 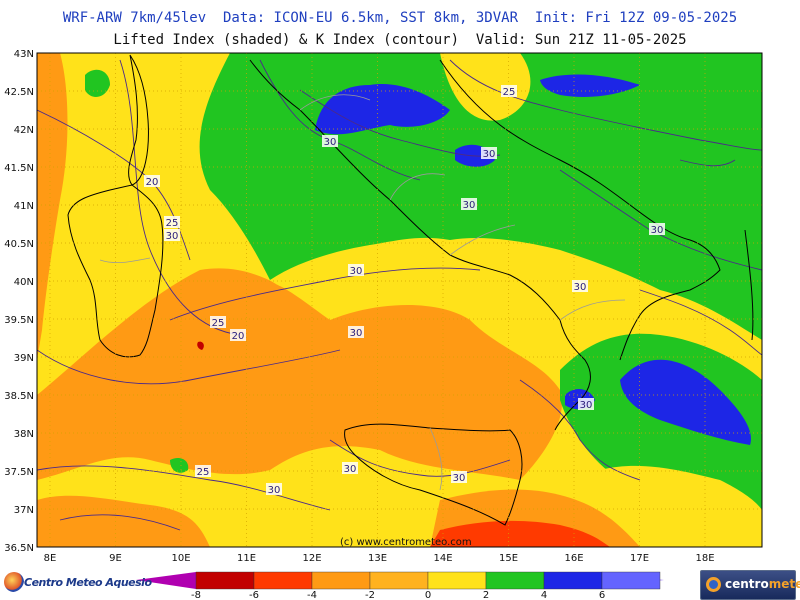 I want to click on lon-tick-label: 17E, so click(x=639, y=558).